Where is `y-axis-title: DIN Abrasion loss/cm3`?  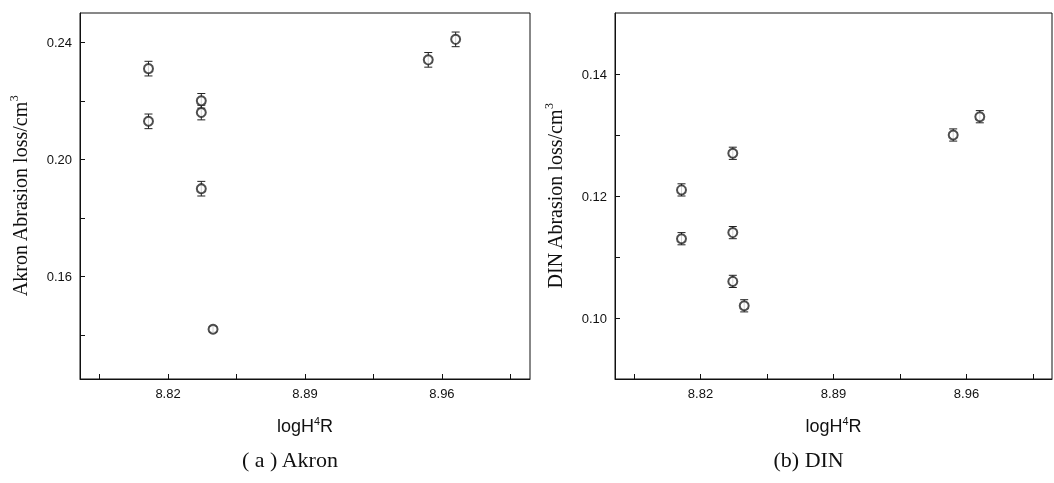
y-axis-title: DIN Abrasion loss/cm3 is located at coordinates (554, 196).